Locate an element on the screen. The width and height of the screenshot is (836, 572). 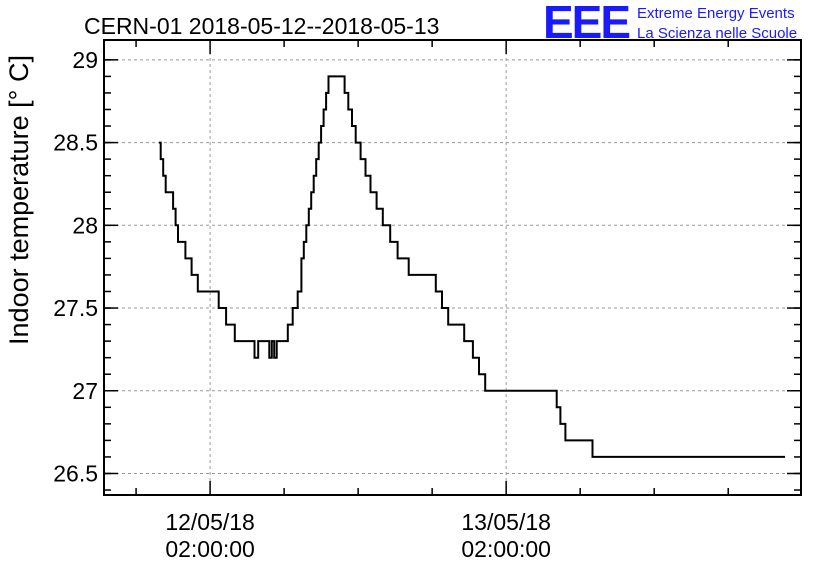
y-tick-label: 26.5 is located at coordinates (75, 473).